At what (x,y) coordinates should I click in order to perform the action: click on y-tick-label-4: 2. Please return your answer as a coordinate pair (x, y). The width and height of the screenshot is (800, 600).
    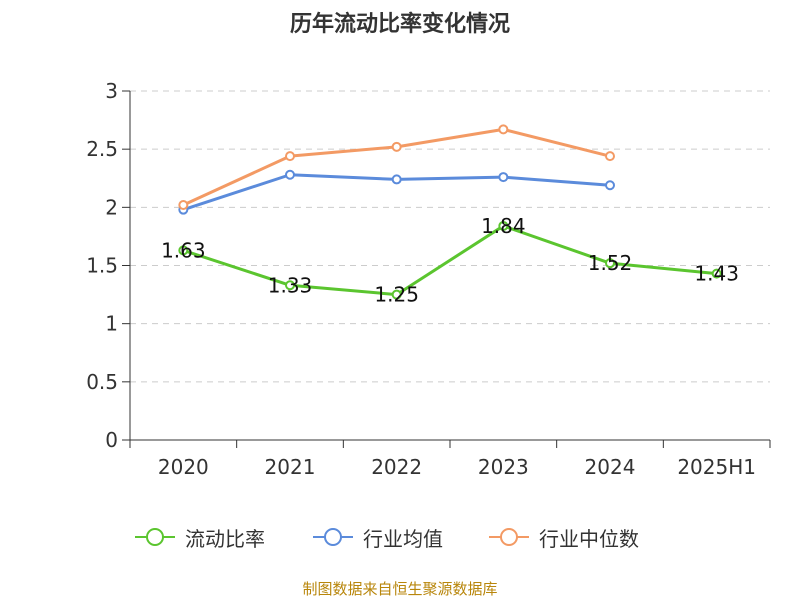
    Looking at the image, I should click on (111, 207).